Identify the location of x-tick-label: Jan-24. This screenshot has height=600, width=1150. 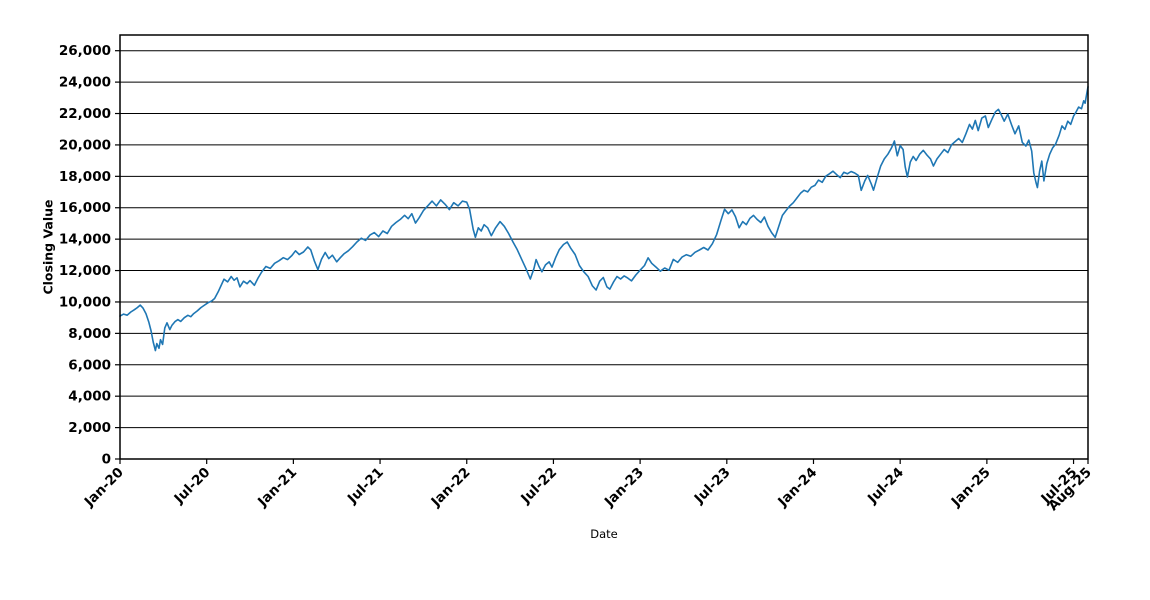
(797, 488).